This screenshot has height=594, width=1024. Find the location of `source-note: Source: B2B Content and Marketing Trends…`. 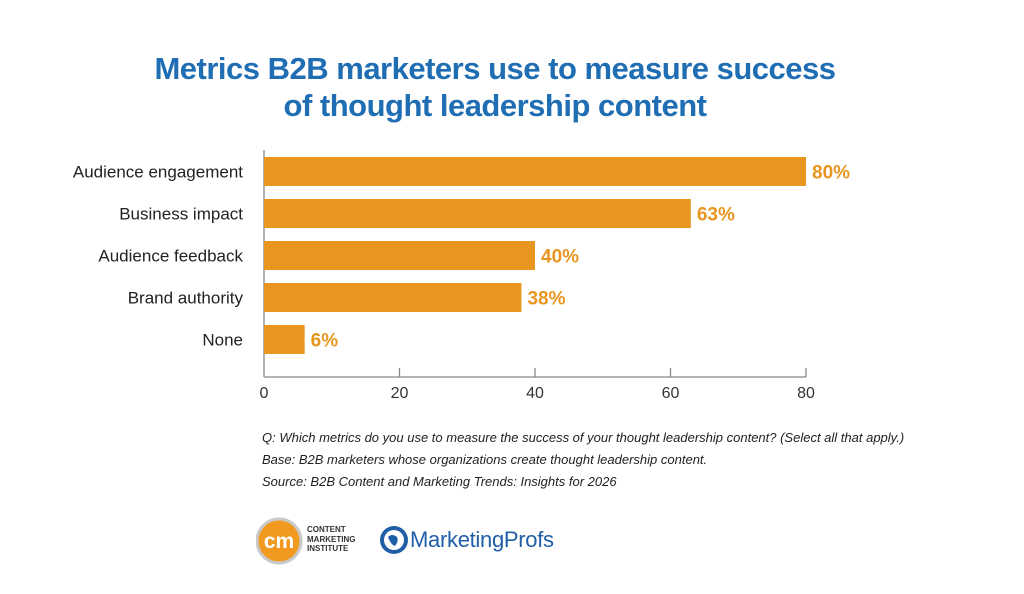

source-note: Source: B2B Content and Marketing Trends… is located at coordinates (439, 481).